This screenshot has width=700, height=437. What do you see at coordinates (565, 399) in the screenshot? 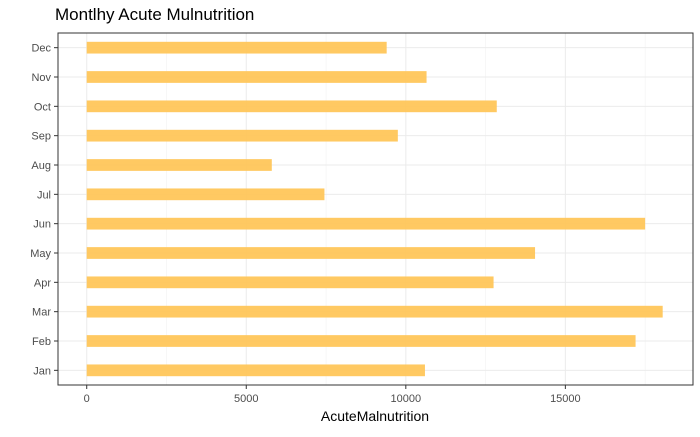
I see `x-tick-label: 15000` at bounding box center [565, 399].